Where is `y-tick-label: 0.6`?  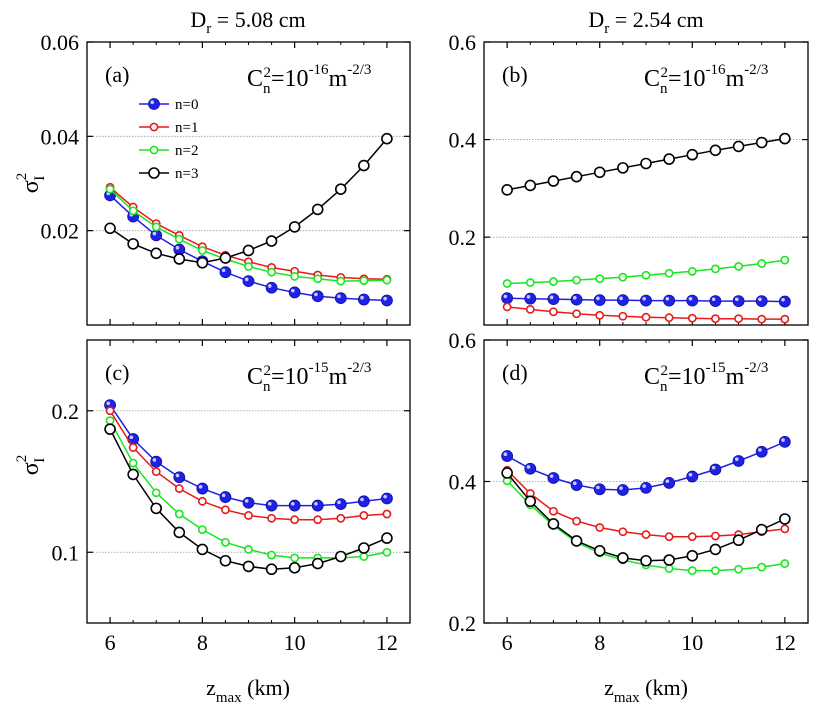
y-tick-label: 0.6 is located at coordinates (463, 42).